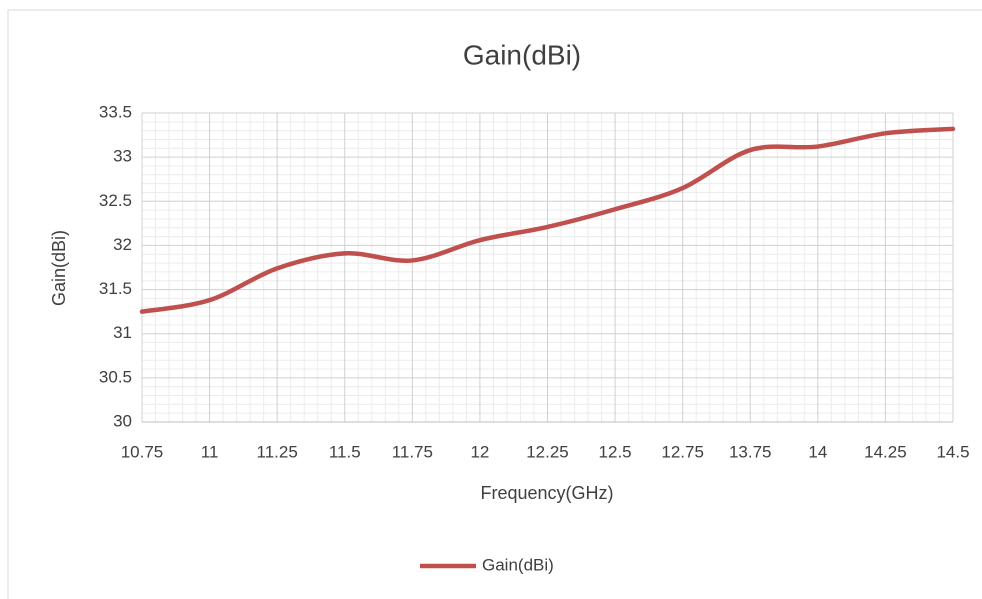 This screenshot has width=982, height=599. Describe the element at coordinates (547, 451) in the screenshot. I see `x-tick-label: 12.25` at that location.